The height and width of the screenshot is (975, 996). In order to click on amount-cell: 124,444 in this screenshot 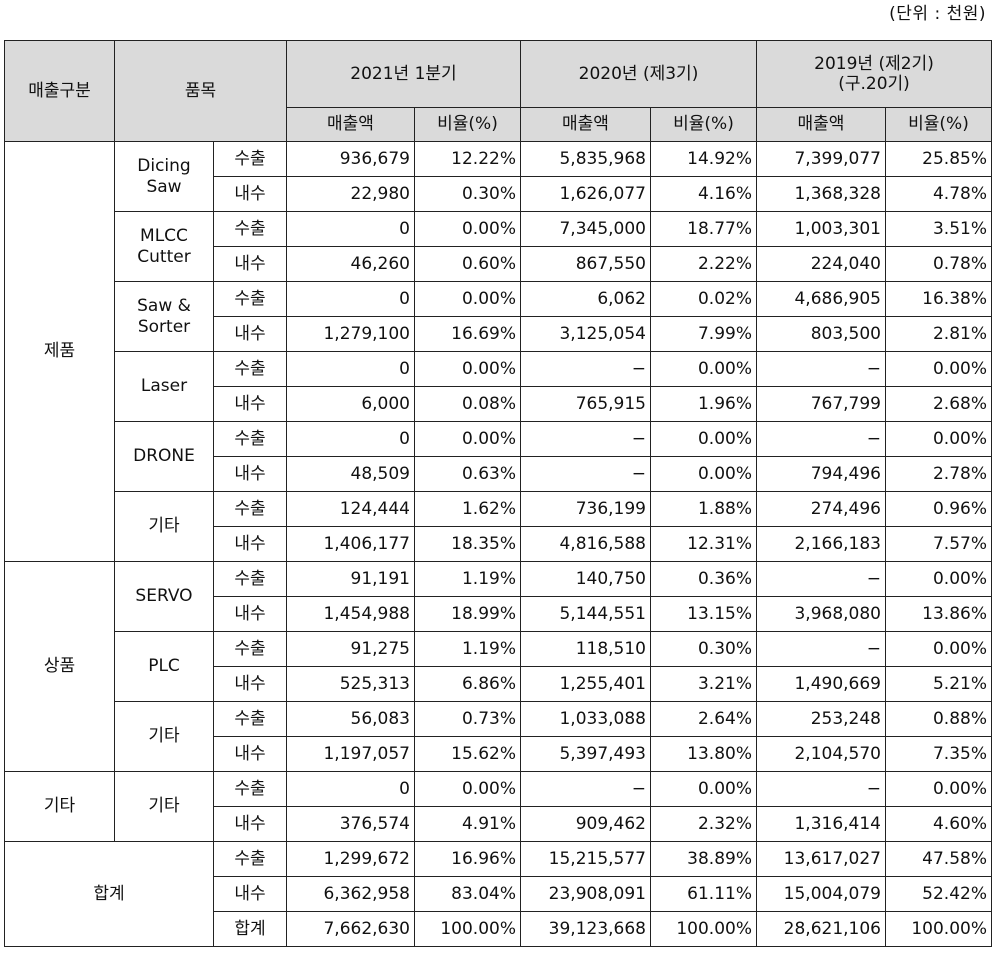, I will do `click(350, 509)`.